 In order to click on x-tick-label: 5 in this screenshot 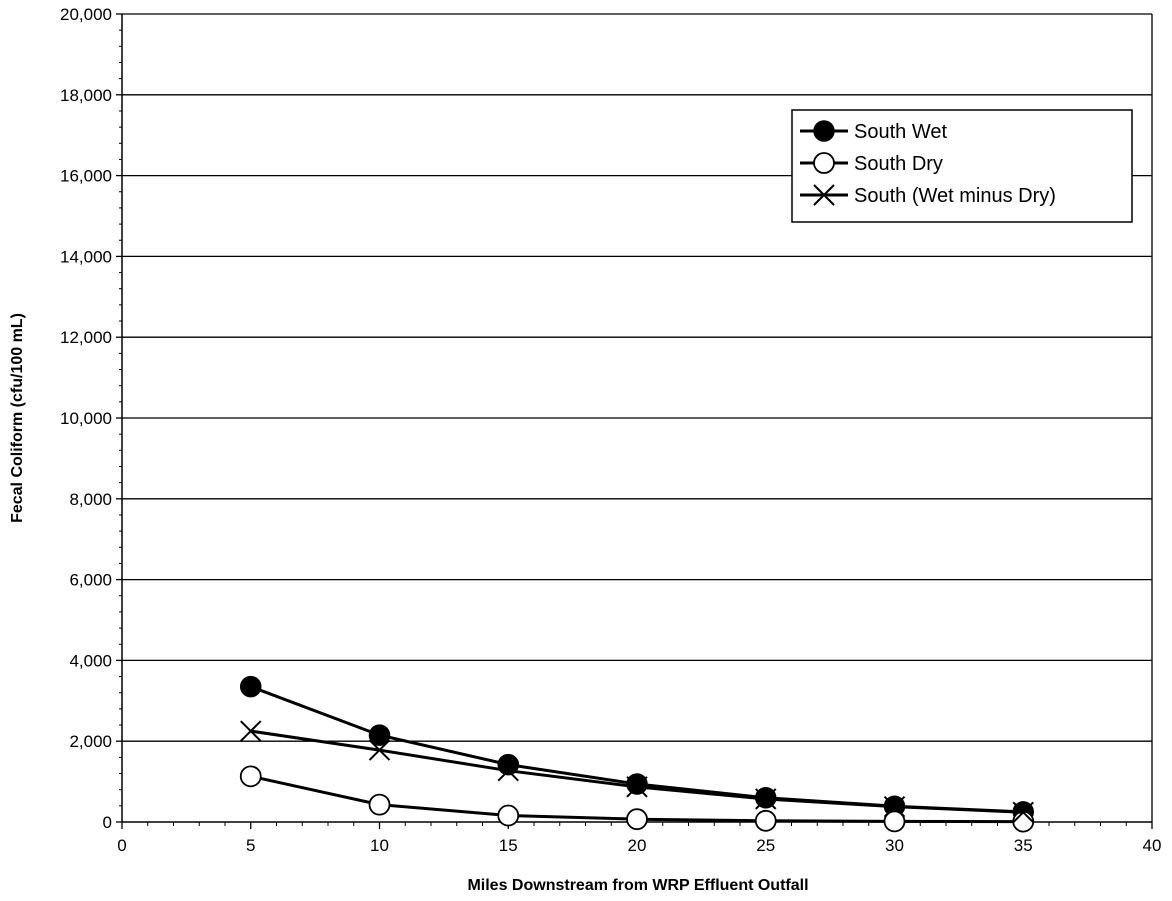, I will do `click(250, 845)`.